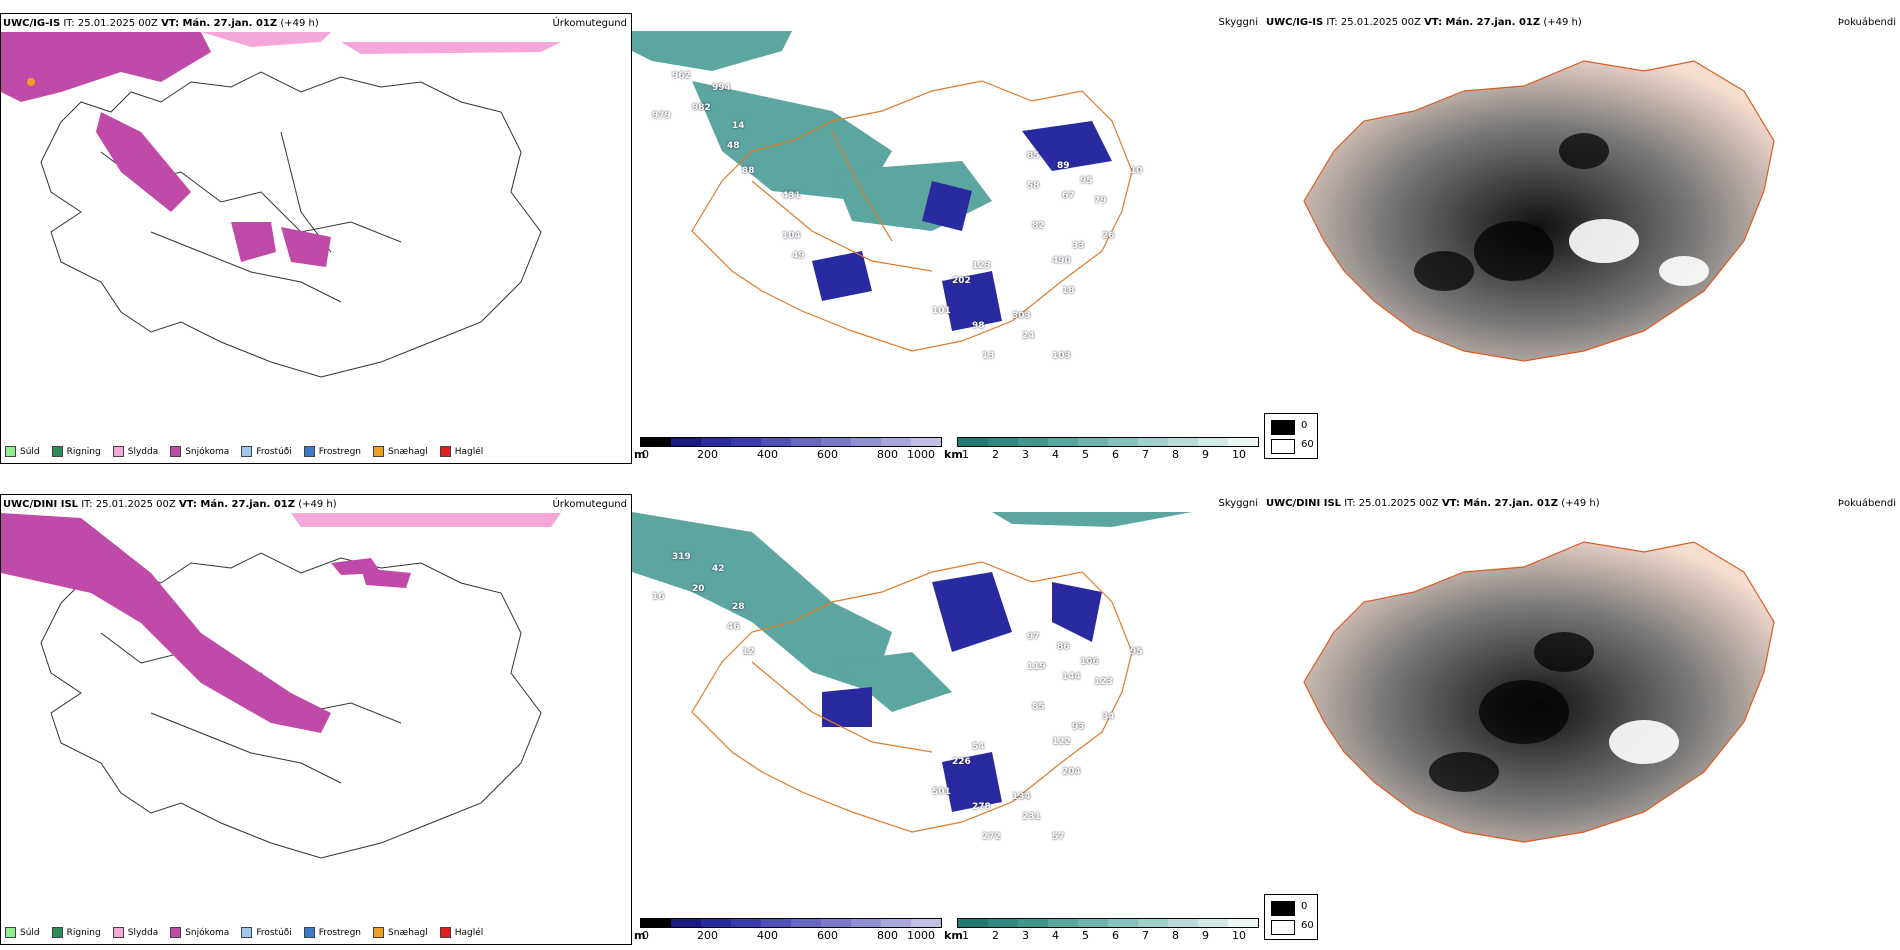  I want to click on visibility-value-label: 97, so click(1033, 637).